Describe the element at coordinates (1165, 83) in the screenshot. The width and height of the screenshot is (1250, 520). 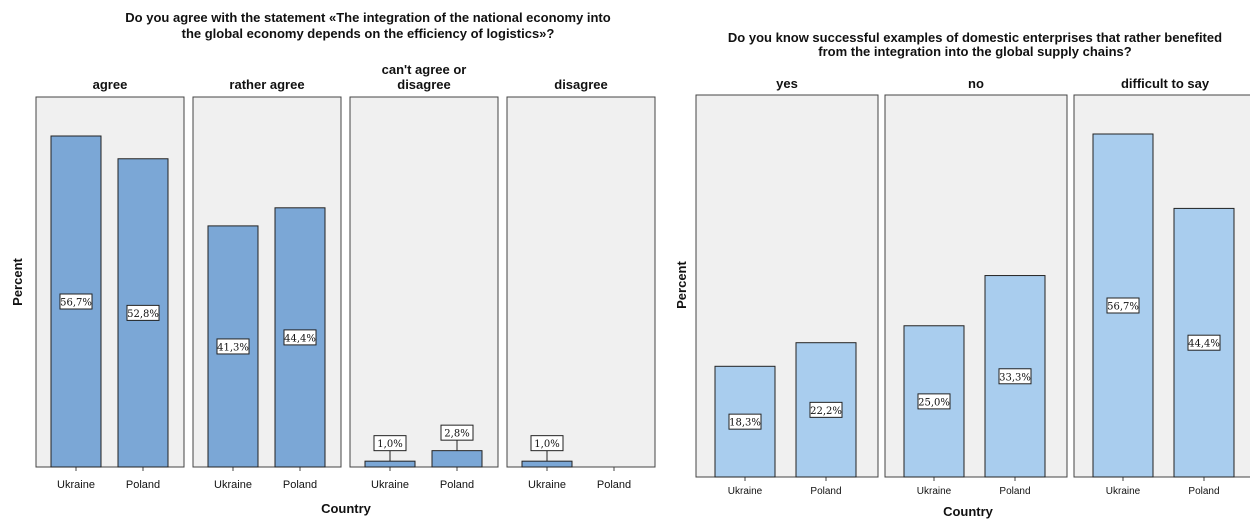
I see `panel-title: difficult to say` at that location.